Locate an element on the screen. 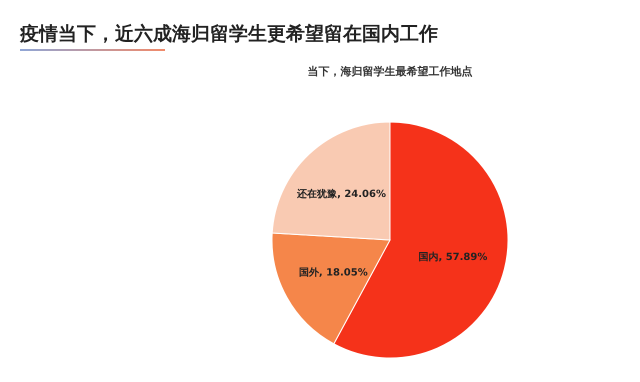 The width and height of the screenshot is (640, 382). subtitle: 当下，海归留学生最希望工作地点 is located at coordinates (390, 71).